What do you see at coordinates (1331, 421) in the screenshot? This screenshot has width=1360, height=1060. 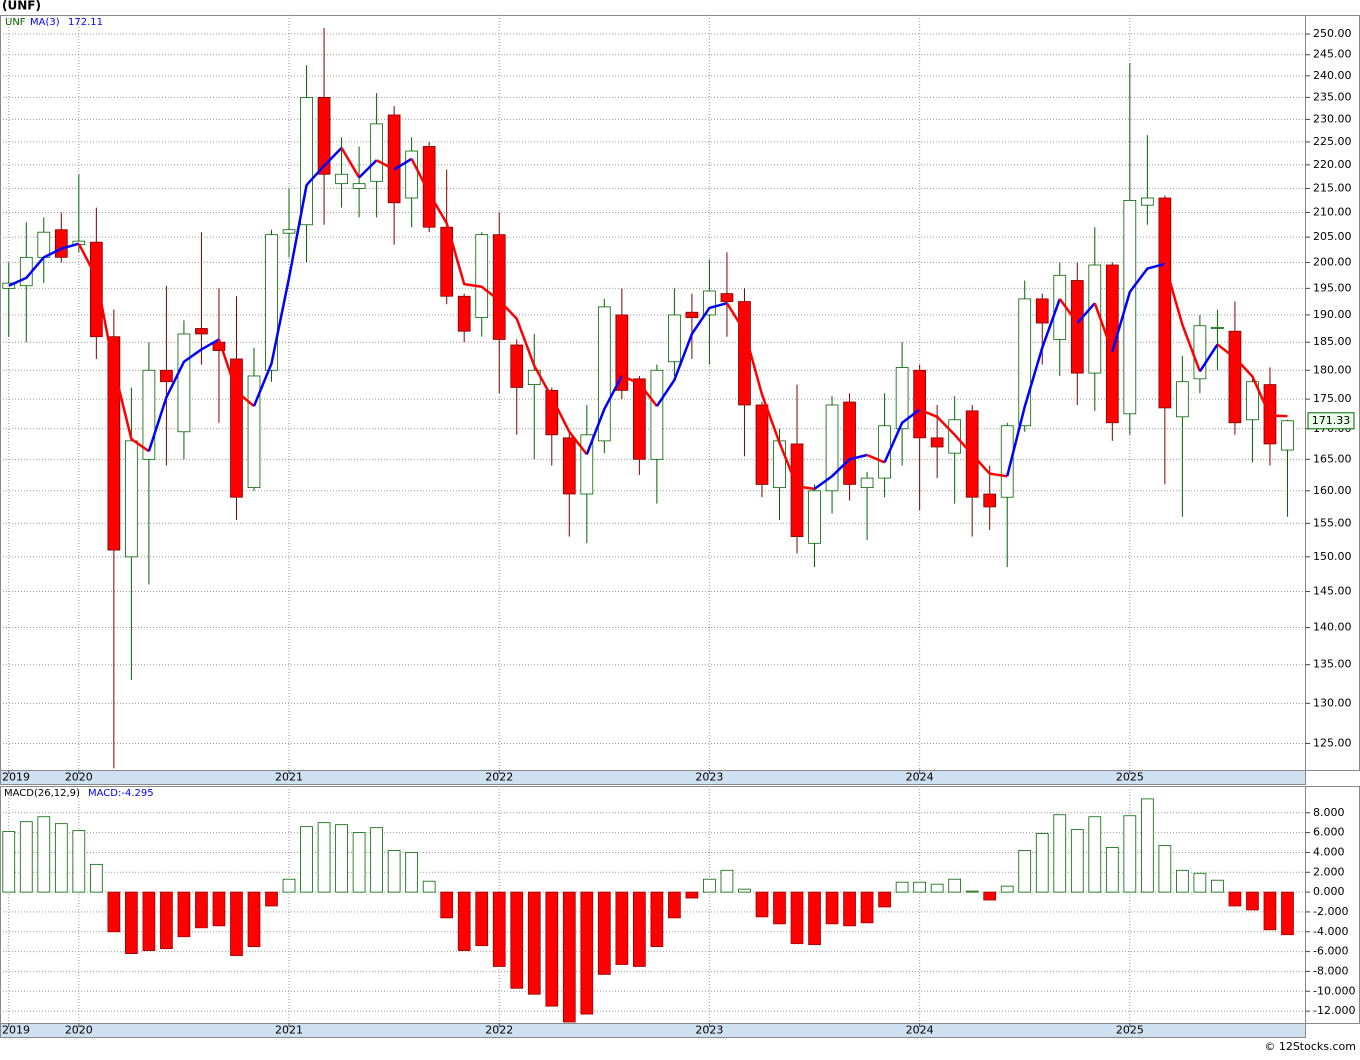 I see `last-price-box` at bounding box center [1331, 421].